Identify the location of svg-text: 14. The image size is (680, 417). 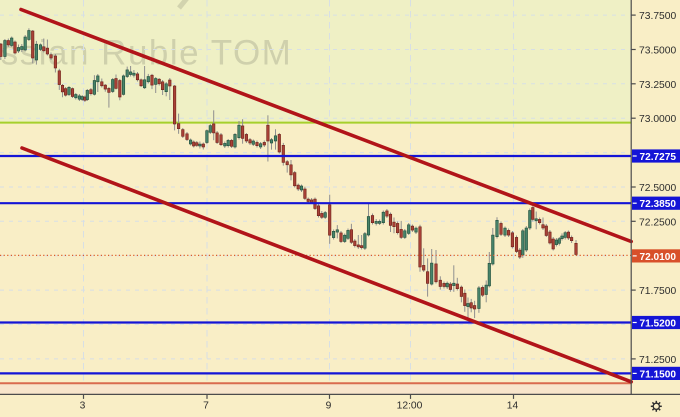
(513, 405).